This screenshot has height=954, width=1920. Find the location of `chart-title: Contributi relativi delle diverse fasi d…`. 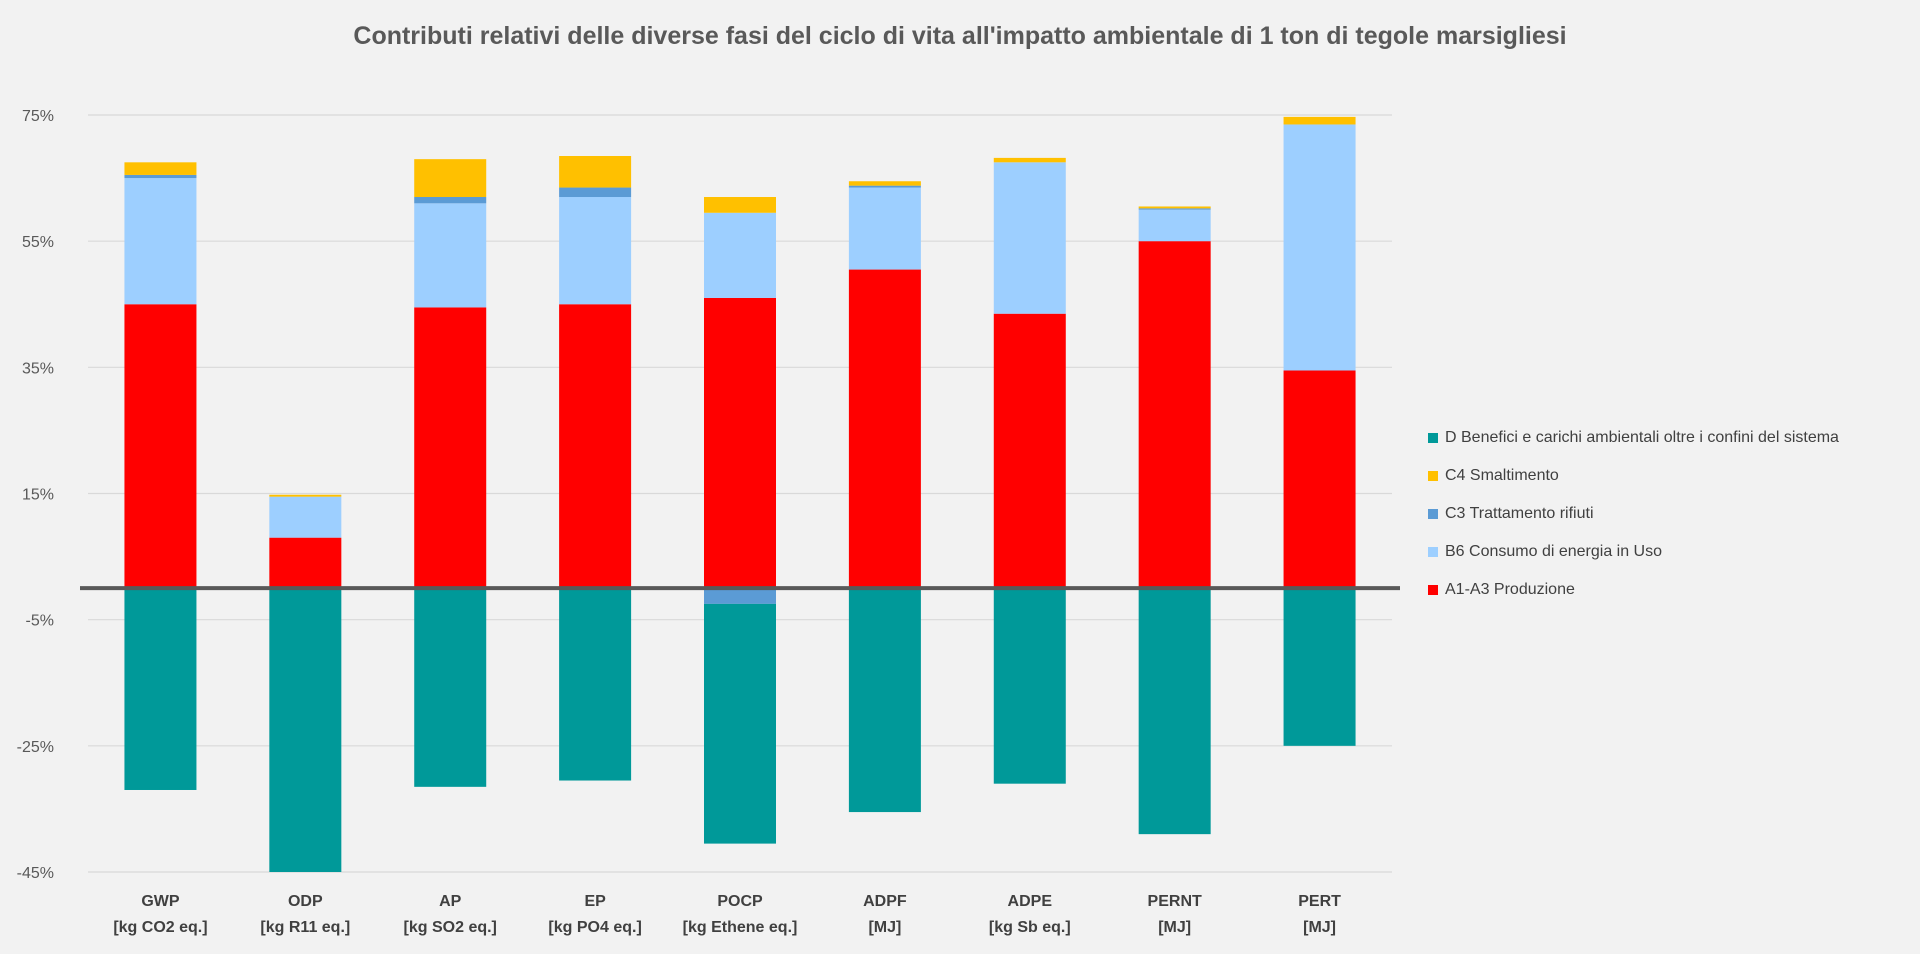

chart-title: Contributi relativi delle diverse fasi d… is located at coordinates (960, 36).